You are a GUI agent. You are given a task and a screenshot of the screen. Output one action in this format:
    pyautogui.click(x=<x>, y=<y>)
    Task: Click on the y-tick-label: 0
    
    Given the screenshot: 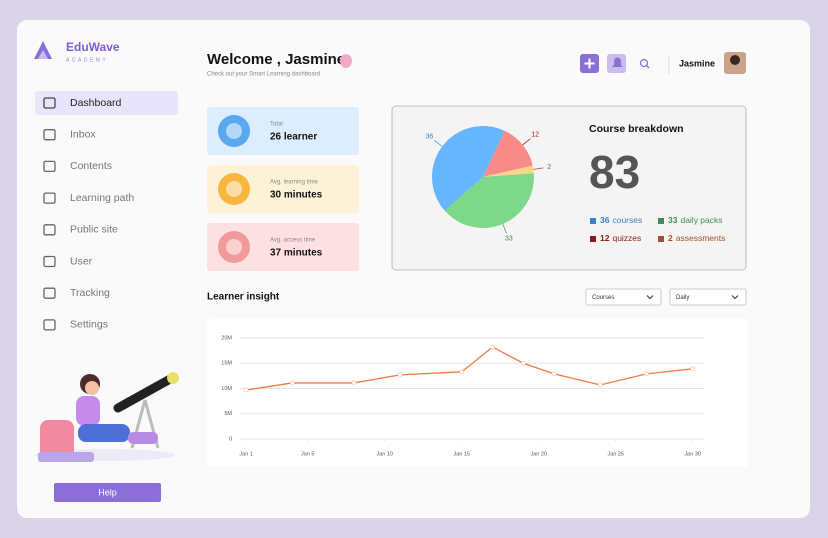 What is the action you would take?
    pyautogui.click(x=230, y=439)
    